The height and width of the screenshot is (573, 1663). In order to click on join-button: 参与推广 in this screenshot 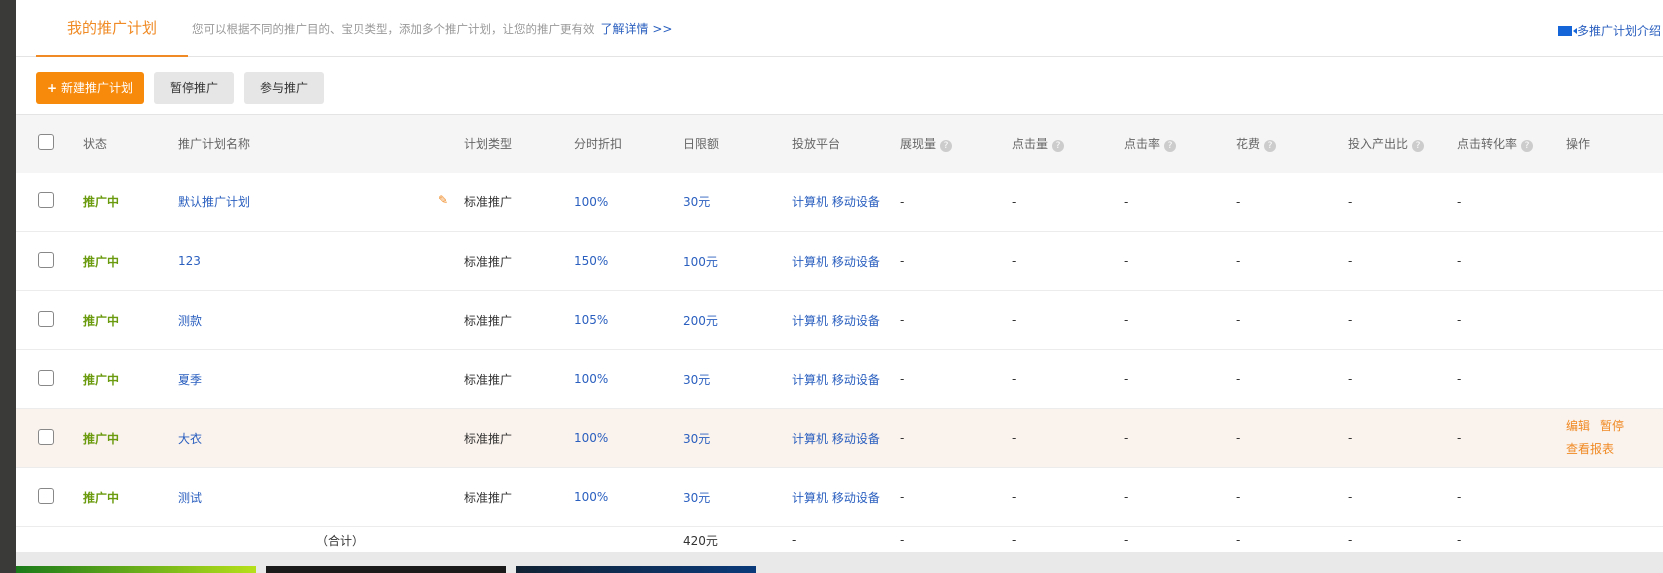, I will do `click(284, 88)`.